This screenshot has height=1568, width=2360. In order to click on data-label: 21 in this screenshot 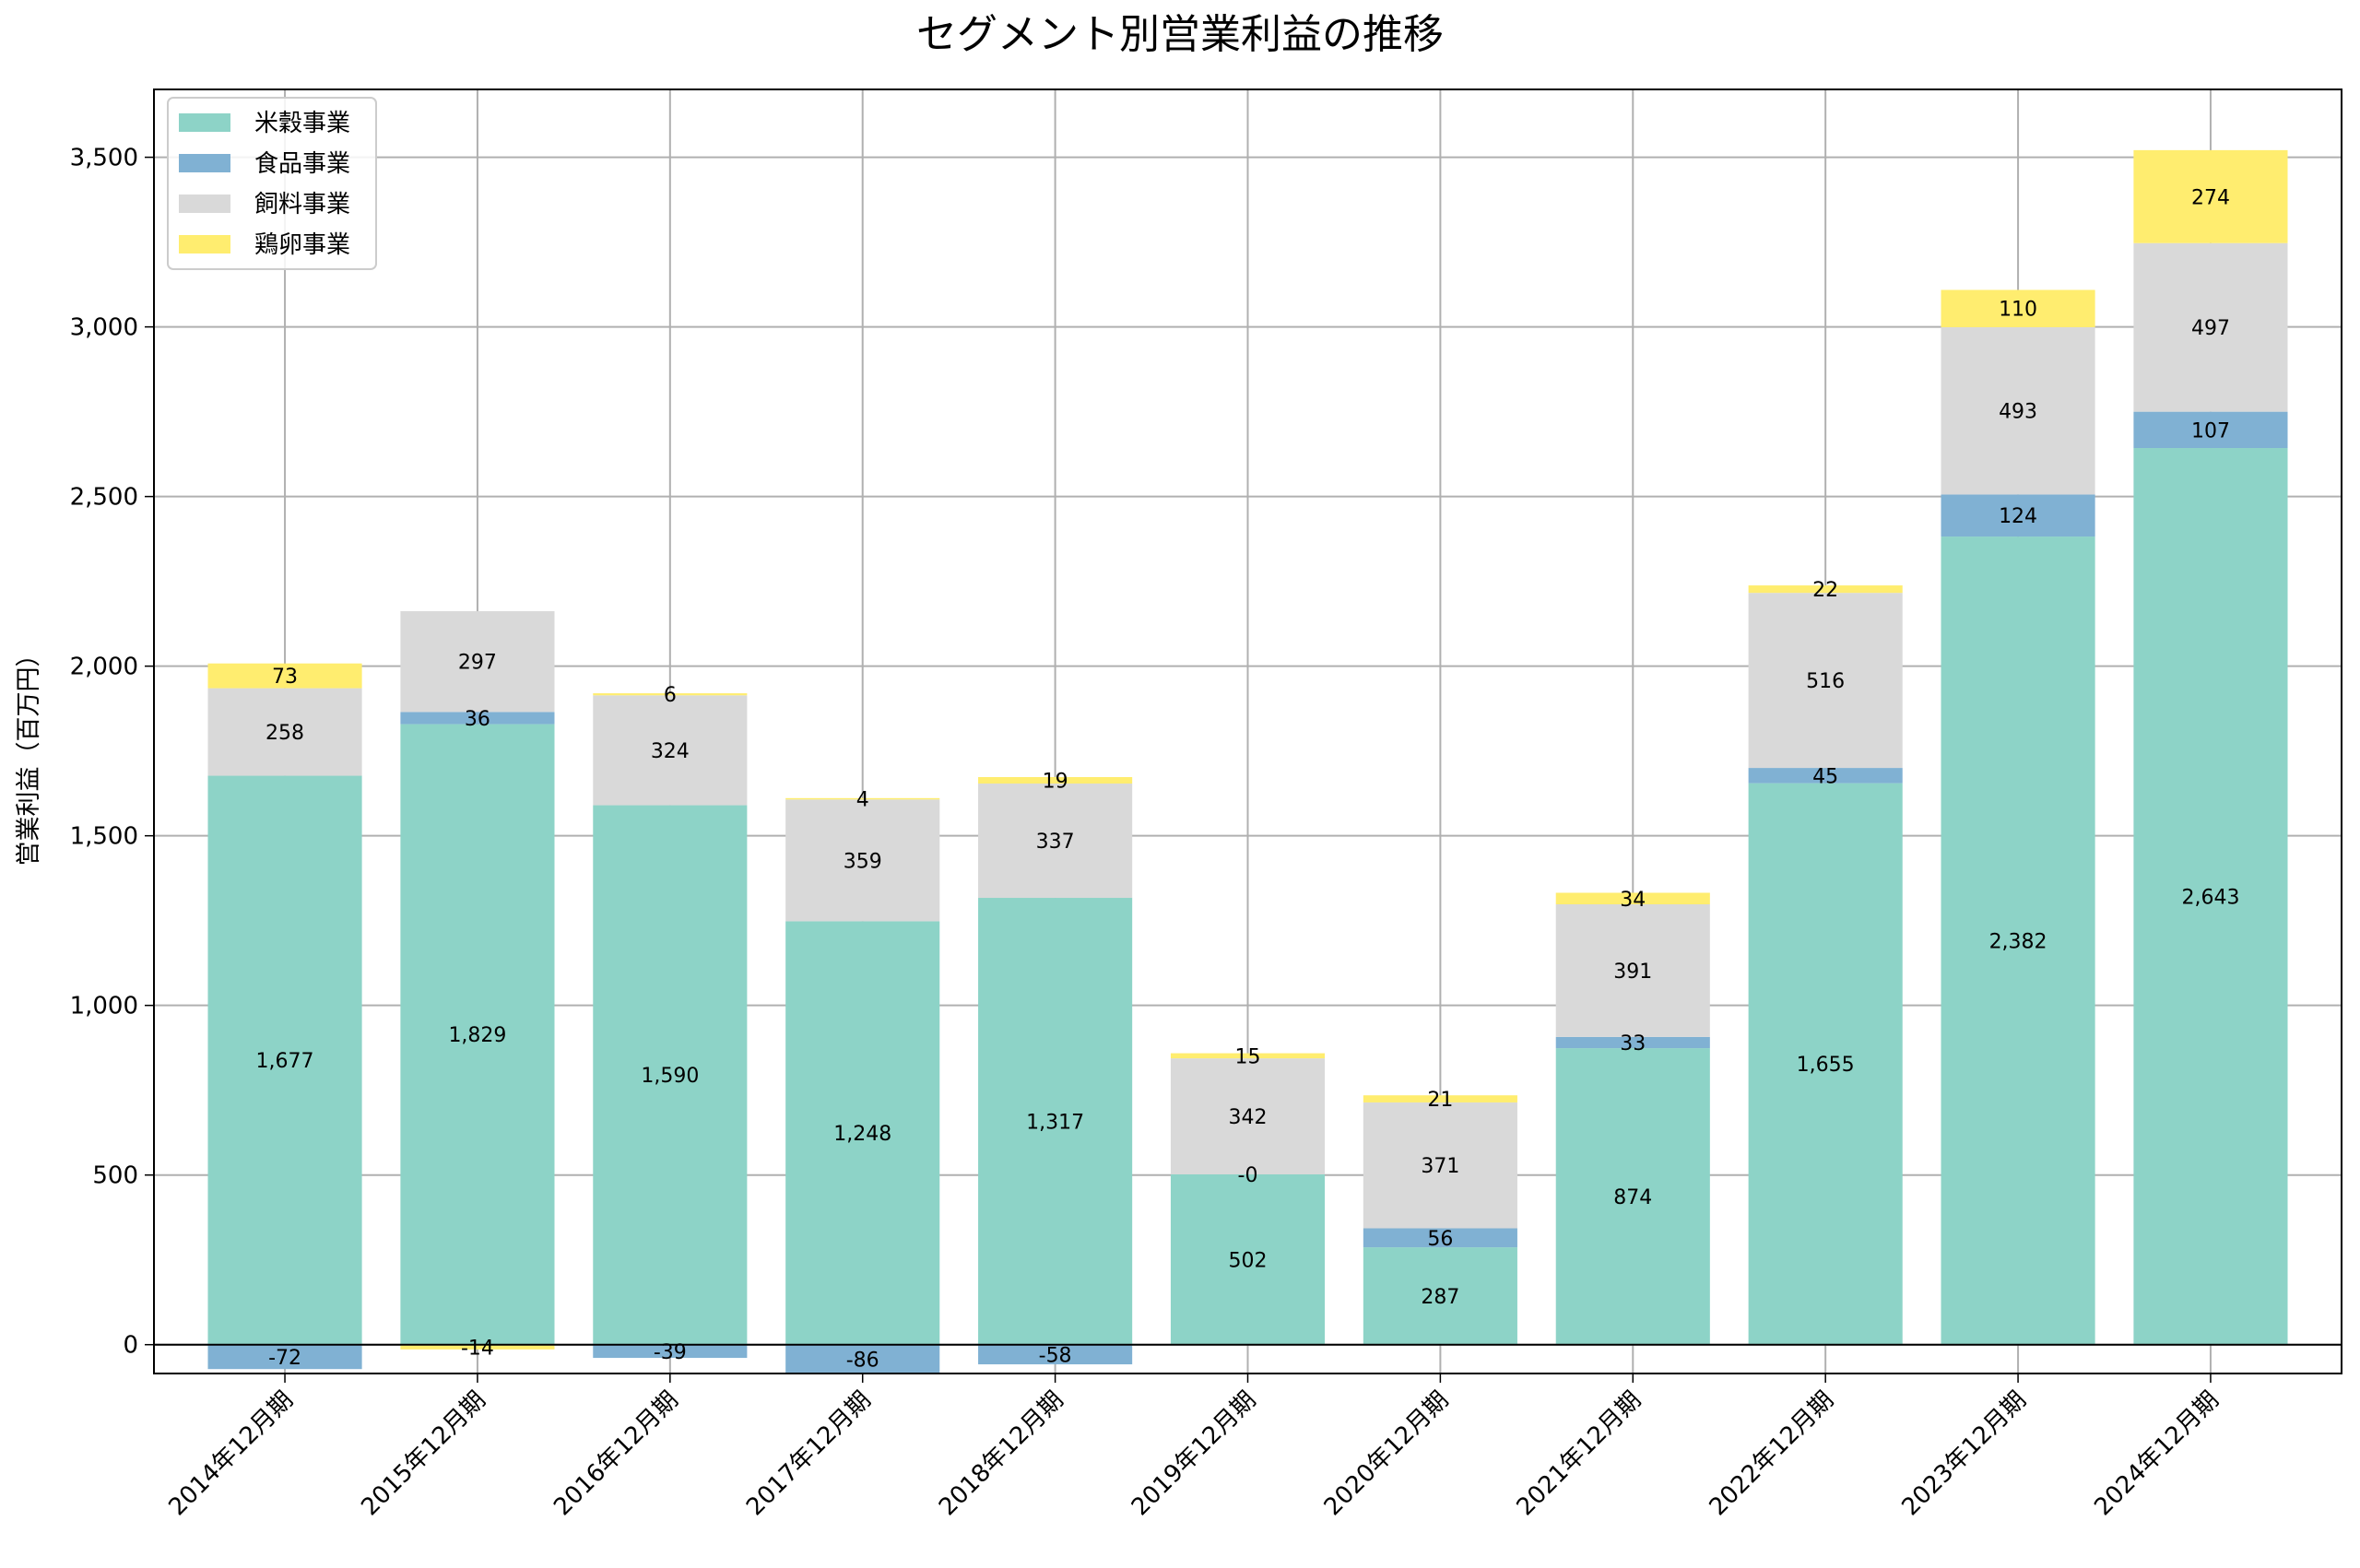, I will do `click(1440, 1100)`.